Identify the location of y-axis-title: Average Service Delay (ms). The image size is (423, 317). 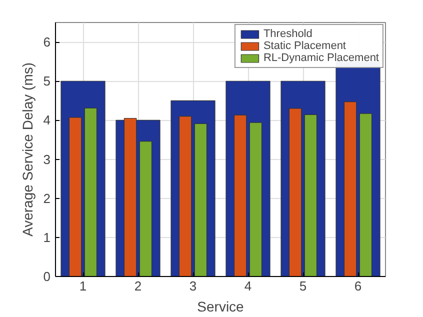
(27, 149).